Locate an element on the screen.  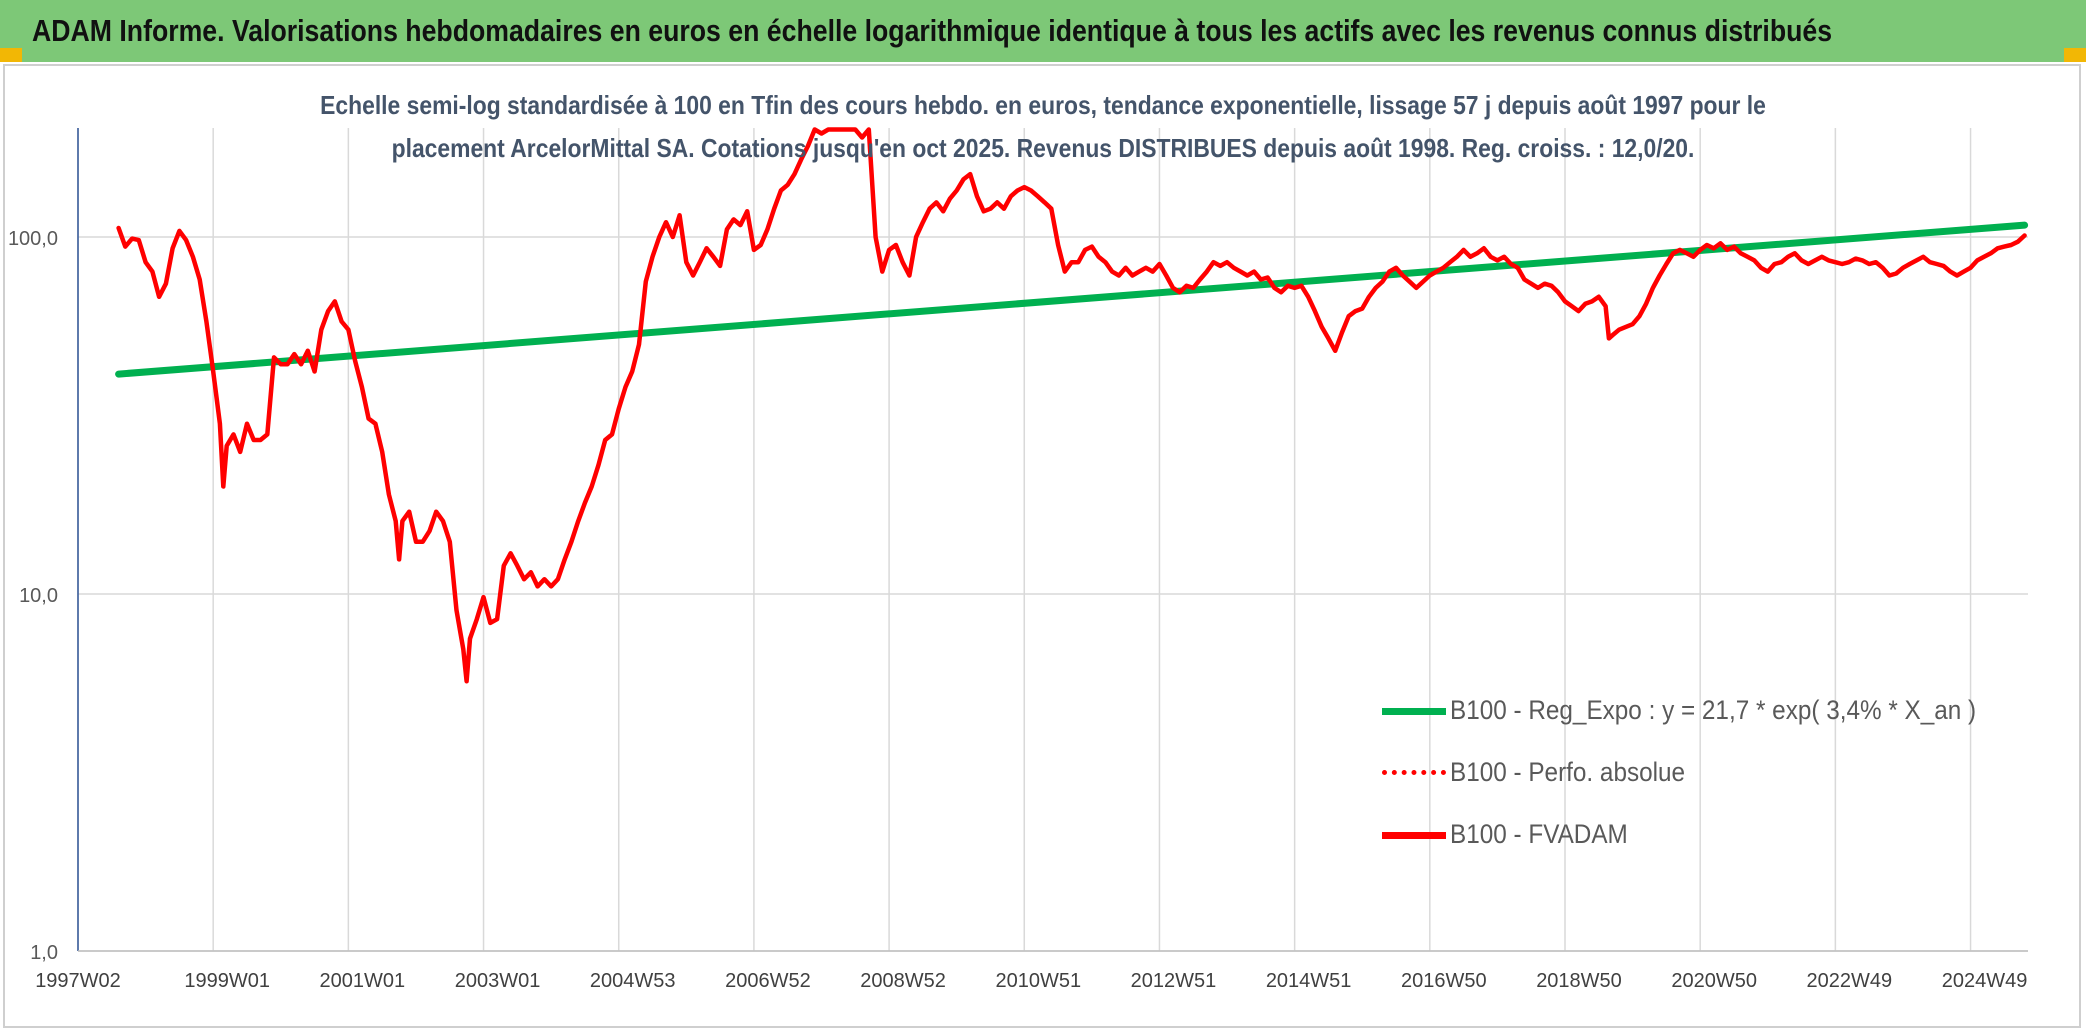
x-tick-label: 2018W50 is located at coordinates (1579, 981).